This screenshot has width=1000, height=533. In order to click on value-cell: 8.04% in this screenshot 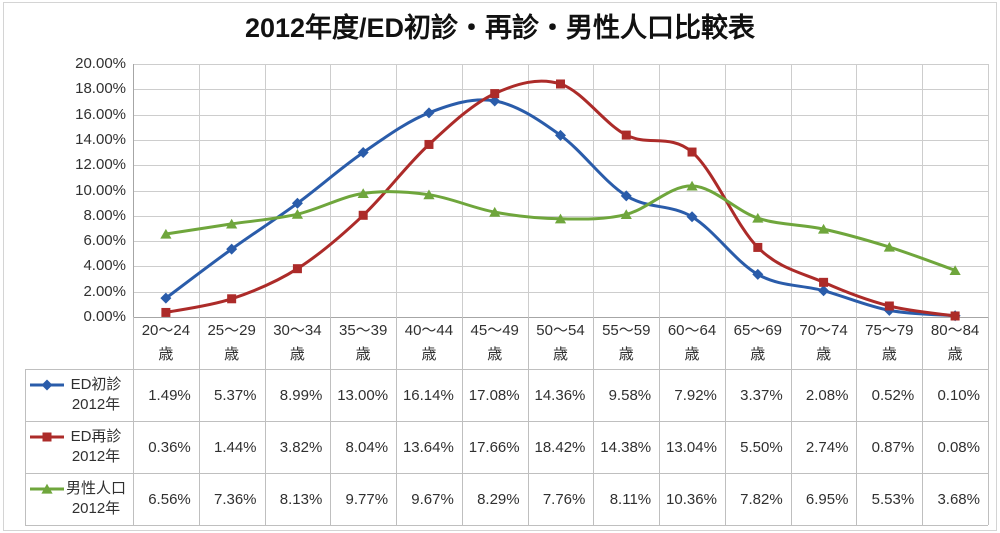, I will do `click(367, 447)`.